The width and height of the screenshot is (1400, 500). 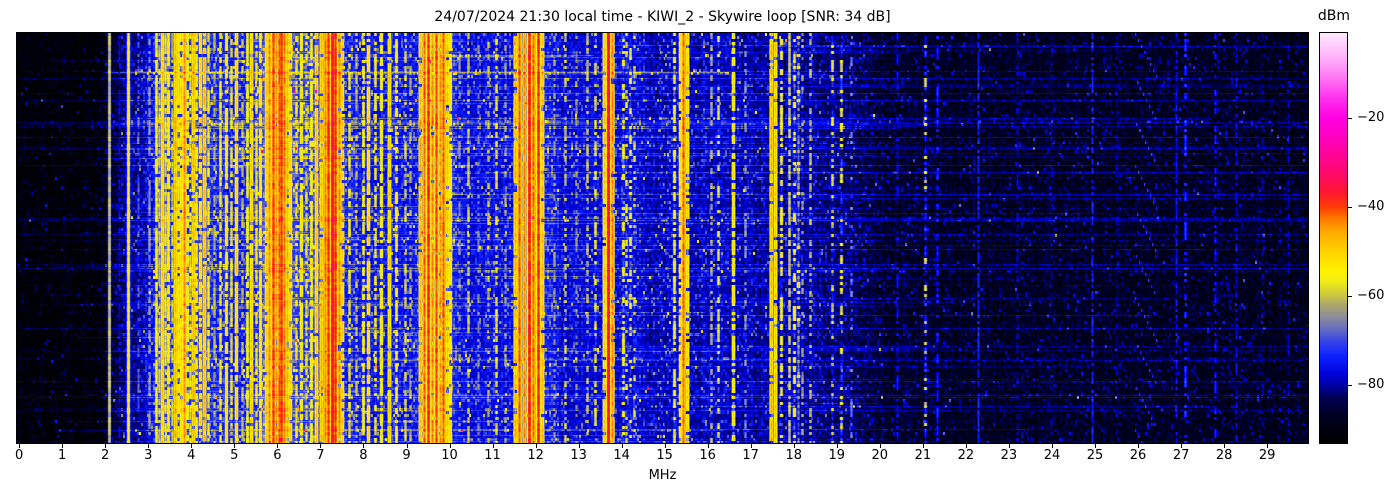 What do you see at coordinates (492, 455) in the screenshot?
I see `x-tick-label: 11` at bounding box center [492, 455].